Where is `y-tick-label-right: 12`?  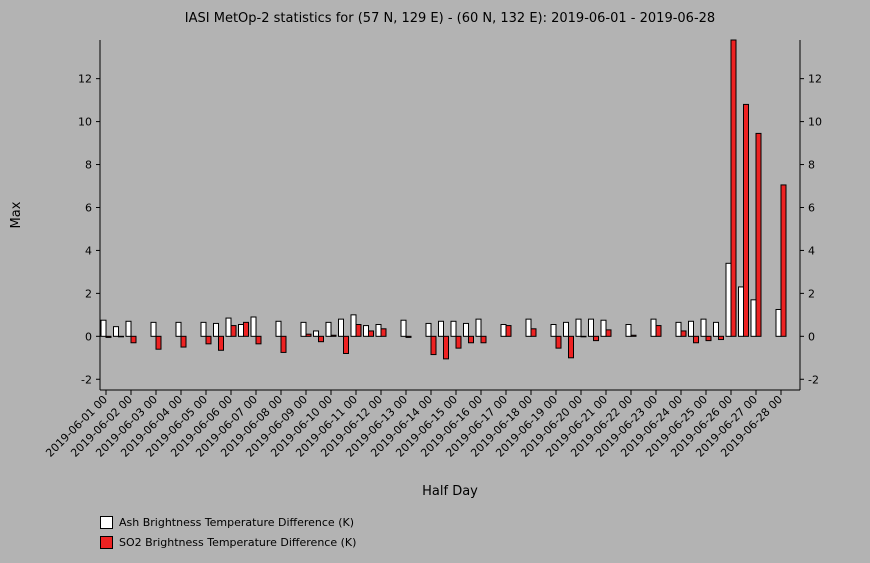
y-tick-label-right: 12 is located at coordinates (815, 79).